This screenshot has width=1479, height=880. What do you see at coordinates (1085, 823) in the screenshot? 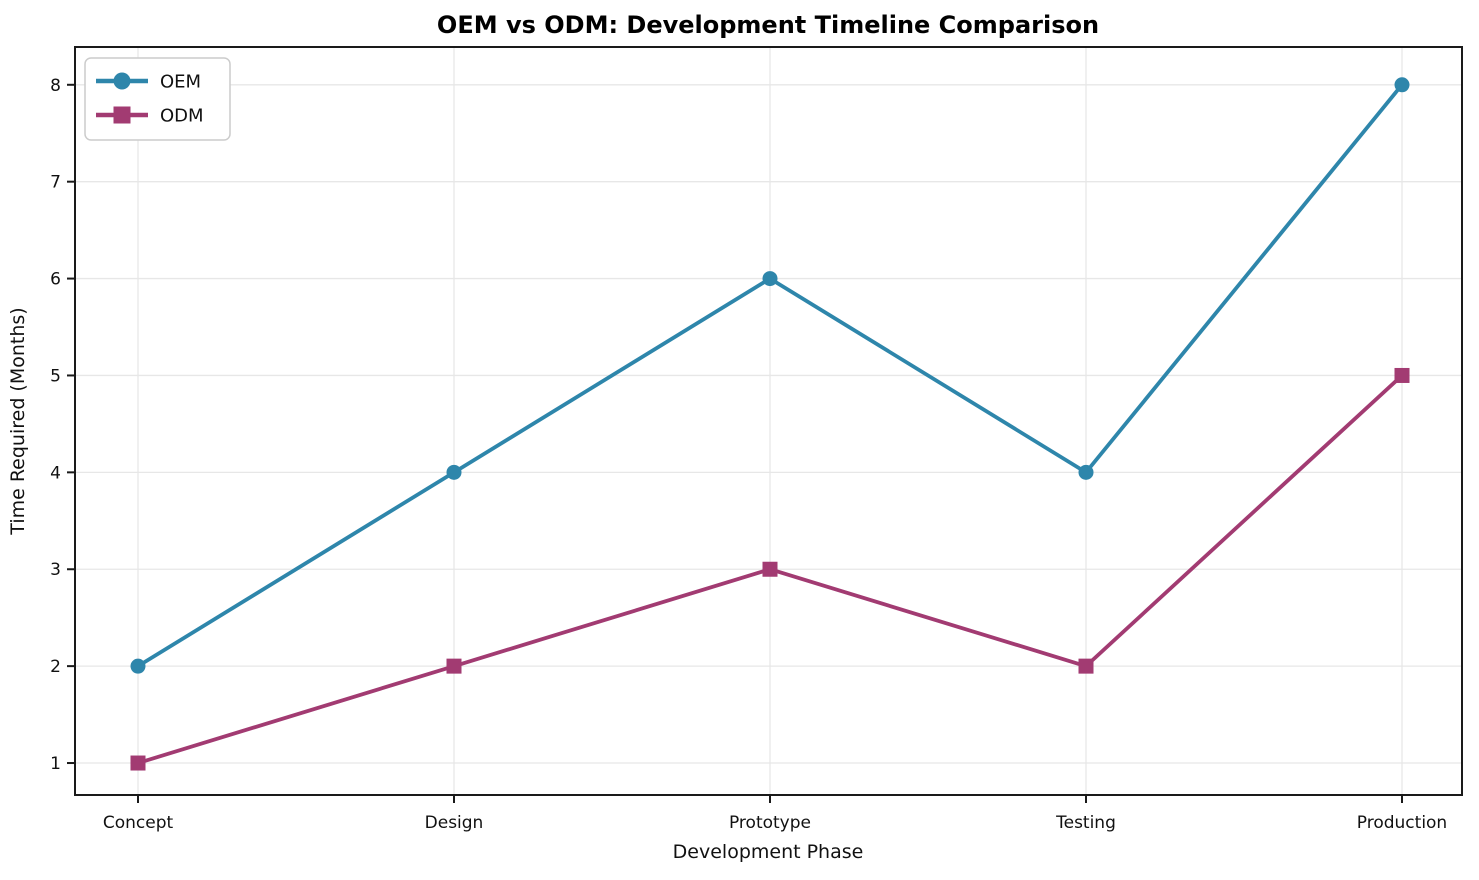
I see `x-tick-label: Testing` at bounding box center [1085, 823].